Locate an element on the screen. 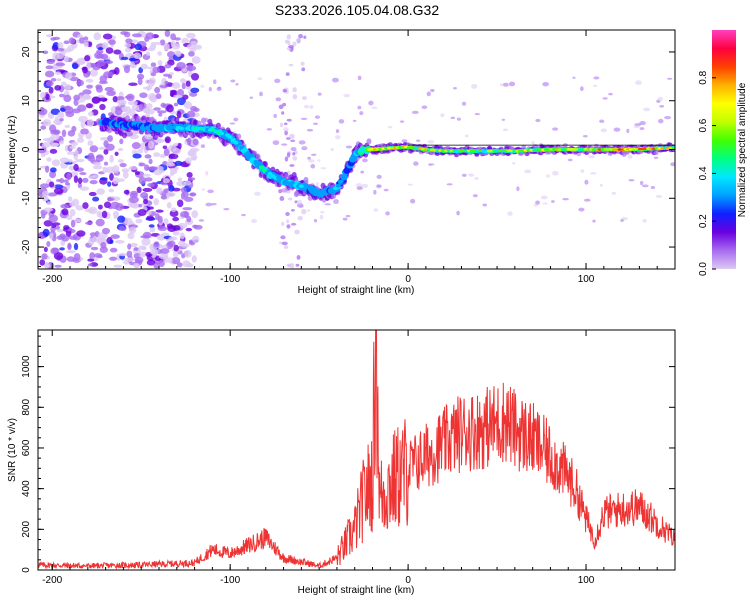 This screenshot has height=600, width=750. x-tick-label: -100 is located at coordinates (230, 580).